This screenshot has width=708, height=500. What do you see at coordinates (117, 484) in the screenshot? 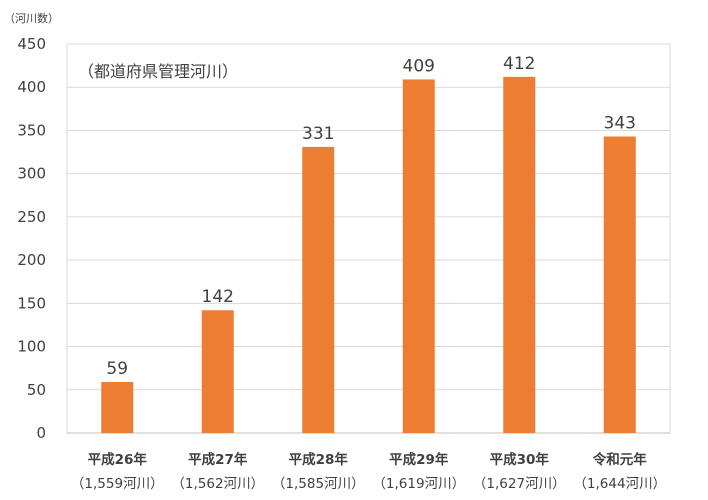
I see `x-category-sublabel: （1,559河川）` at bounding box center [117, 484].